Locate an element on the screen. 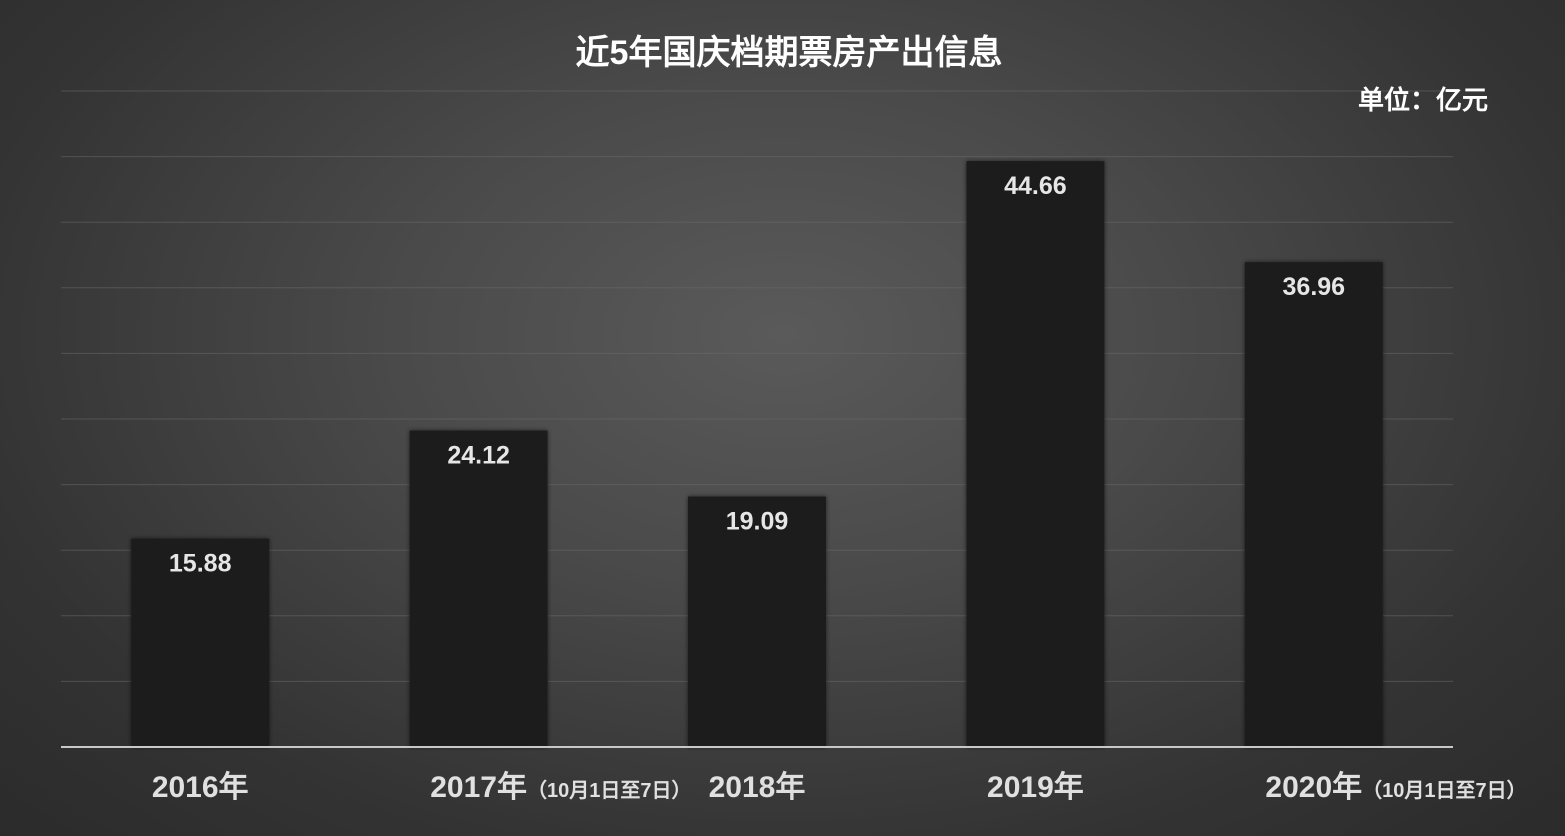 The width and height of the screenshot is (1565, 836). value-label-3: 19.09 is located at coordinates (757, 522).